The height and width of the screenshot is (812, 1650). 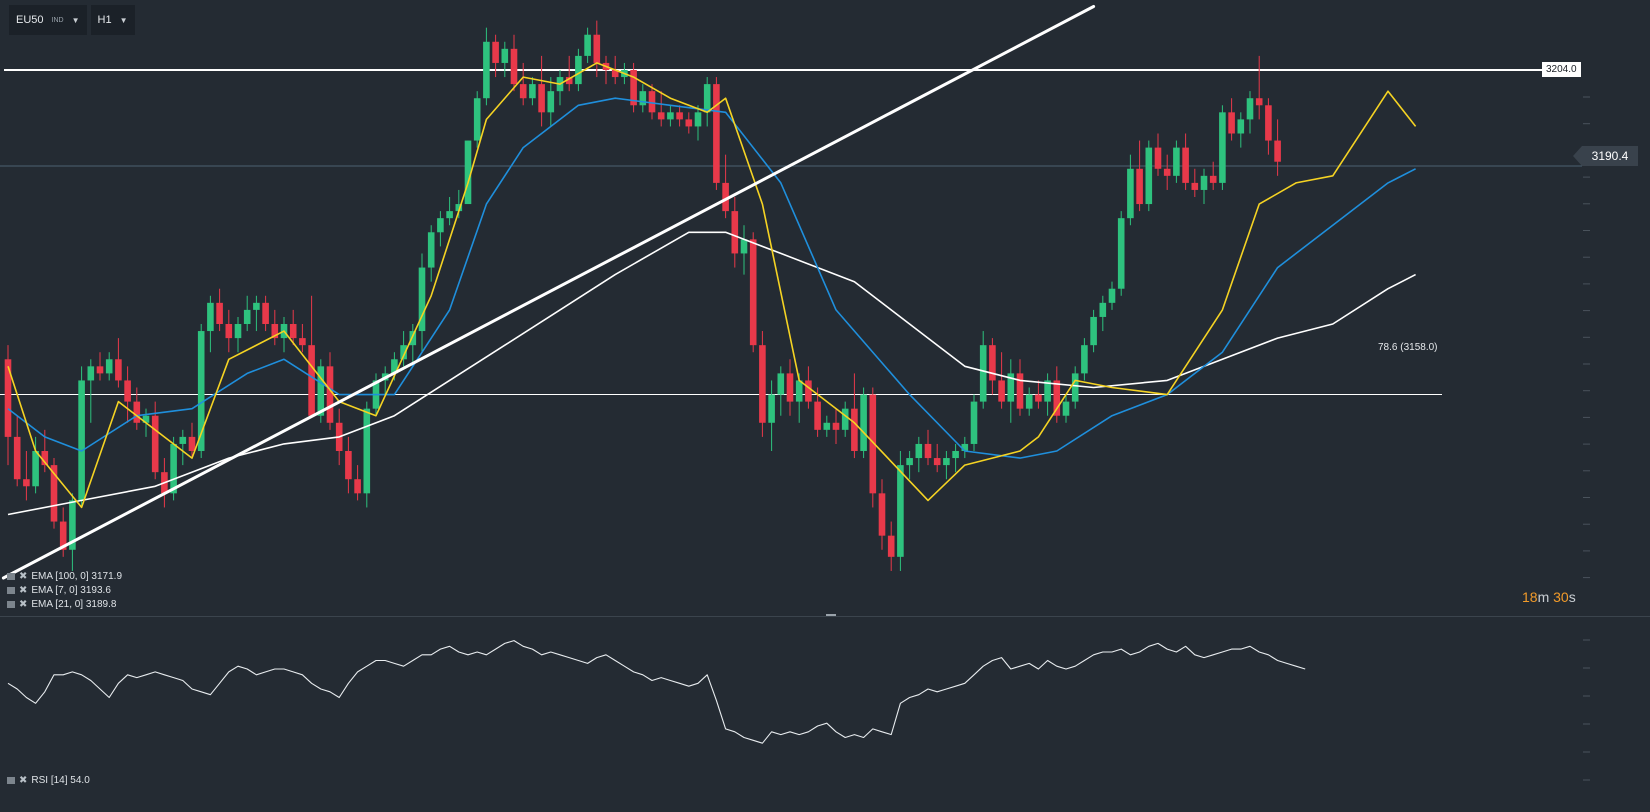 What do you see at coordinates (48, 20) in the screenshot?
I see `symbol-selector: EU50 IND ▼` at bounding box center [48, 20].